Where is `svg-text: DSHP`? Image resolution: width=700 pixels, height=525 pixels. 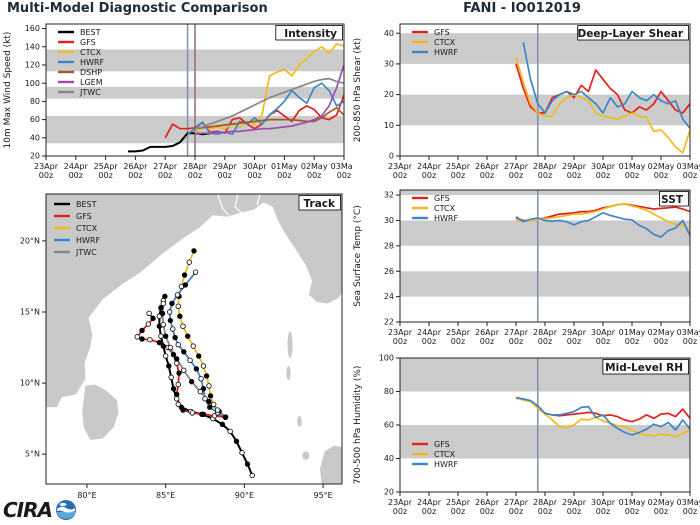
svg-text: DSHP is located at coordinates (91, 72).